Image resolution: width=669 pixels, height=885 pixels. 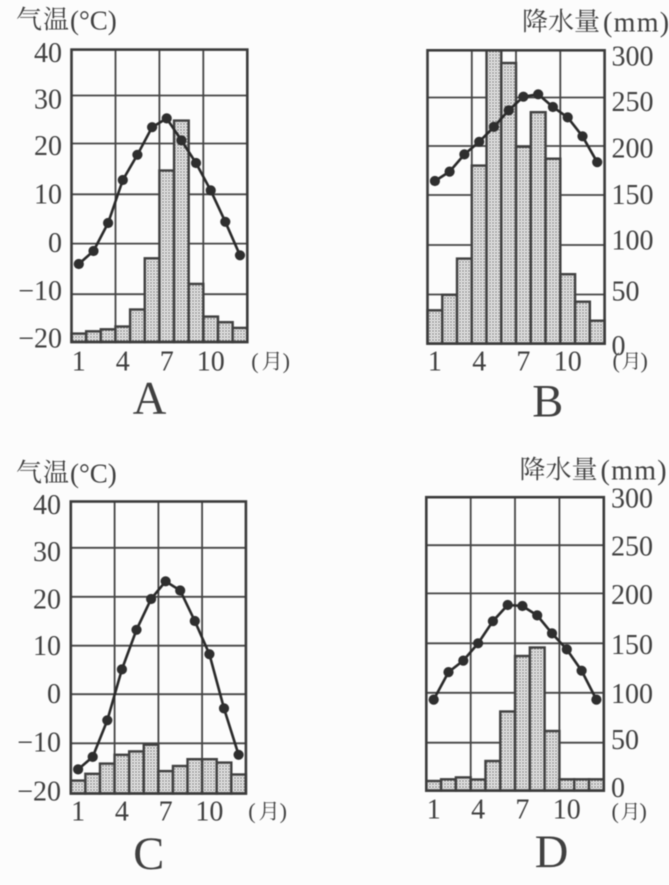 I want to click on svg-text: C, so click(x=148, y=854).